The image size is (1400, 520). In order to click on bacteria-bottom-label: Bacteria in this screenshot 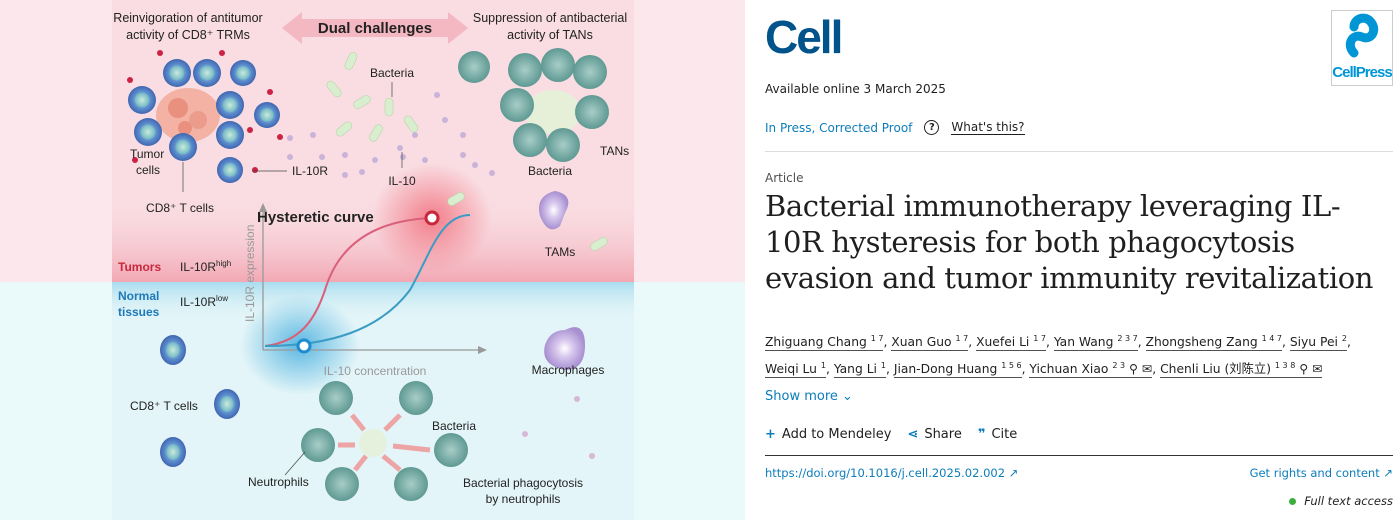, I will do `click(454, 426)`.